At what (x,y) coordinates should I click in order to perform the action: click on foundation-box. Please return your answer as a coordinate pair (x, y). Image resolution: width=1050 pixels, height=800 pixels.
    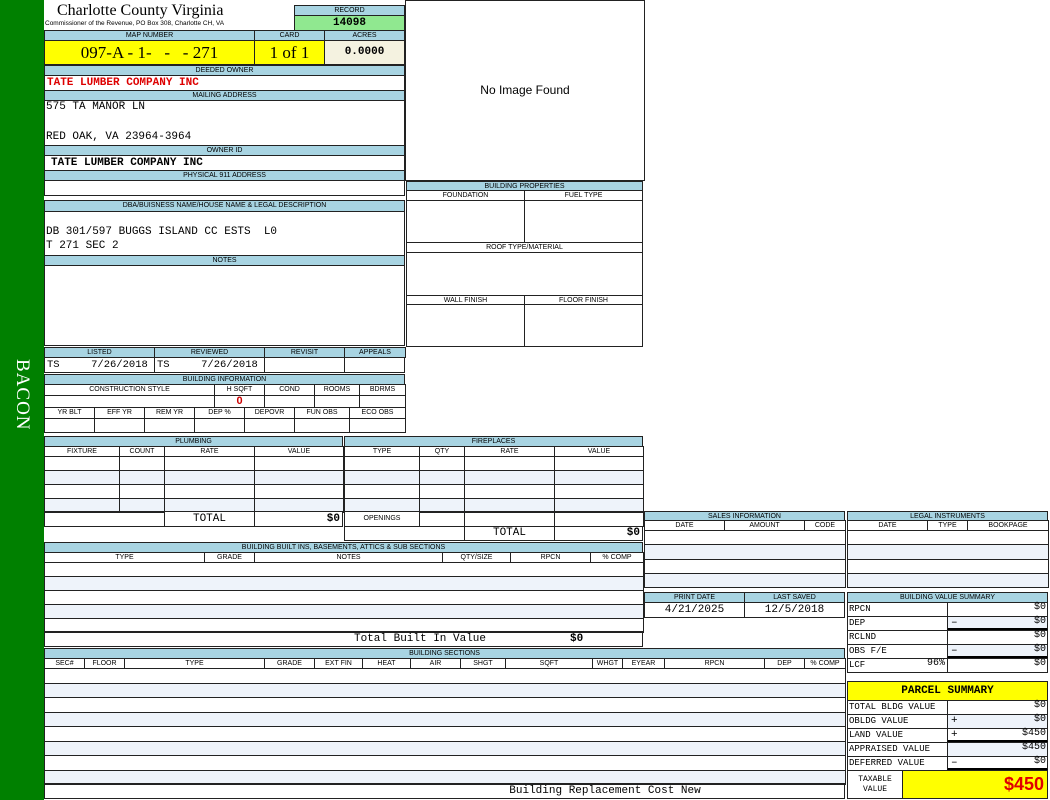
    Looking at the image, I should click on (465, 221).